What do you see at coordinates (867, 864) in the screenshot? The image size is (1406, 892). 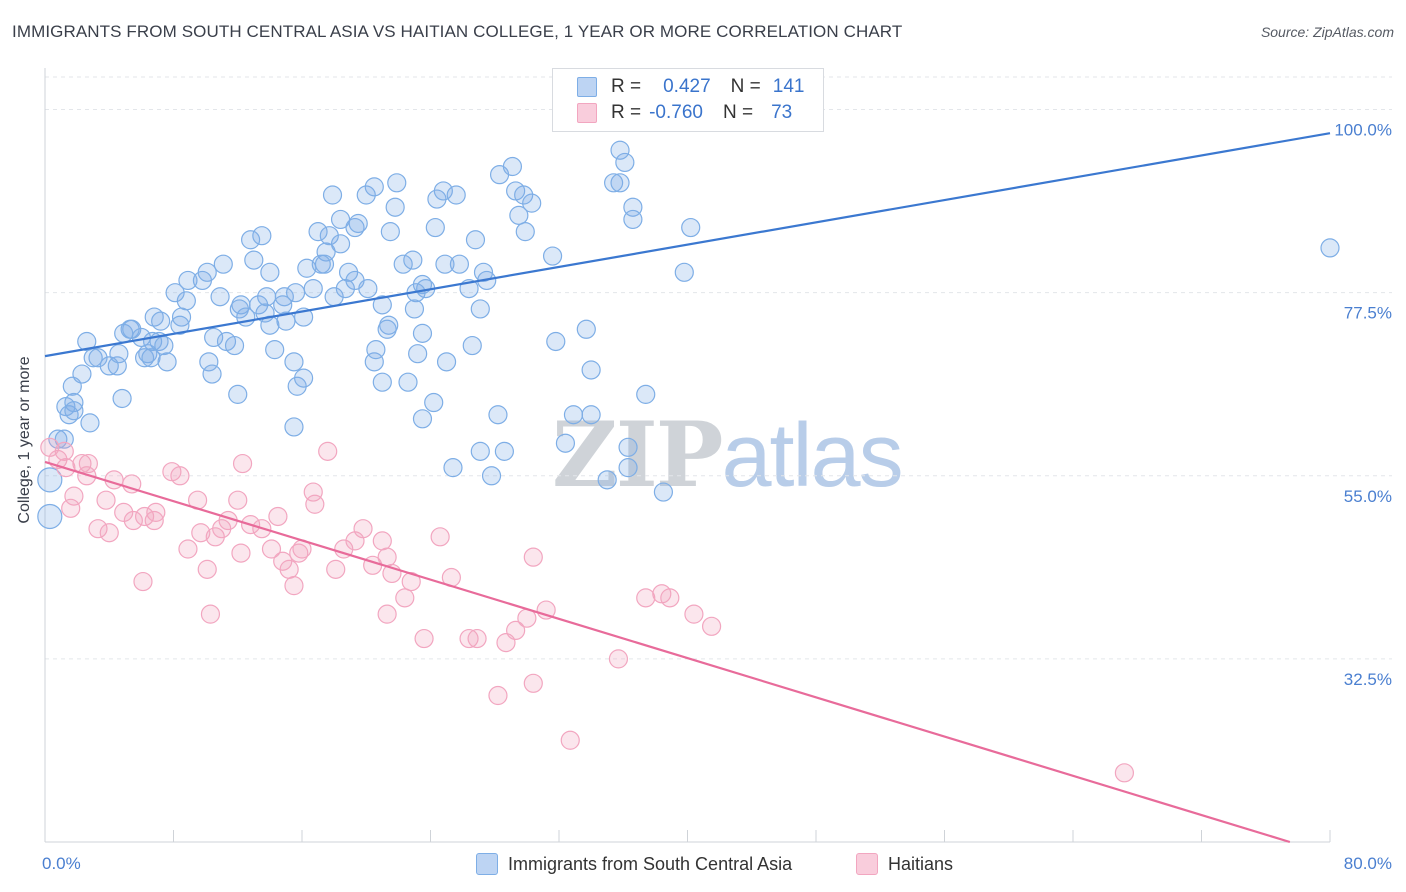 I see `series-swatch-pink` at bounding box center [867, 864].